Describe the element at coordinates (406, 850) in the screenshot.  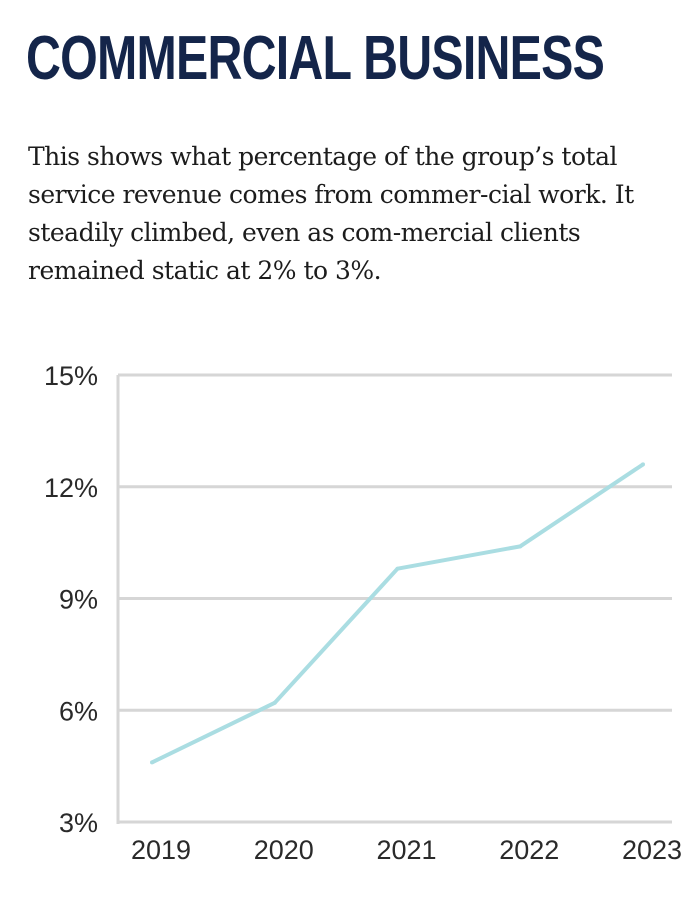
I see `x-tick-label: 2021` at that location.